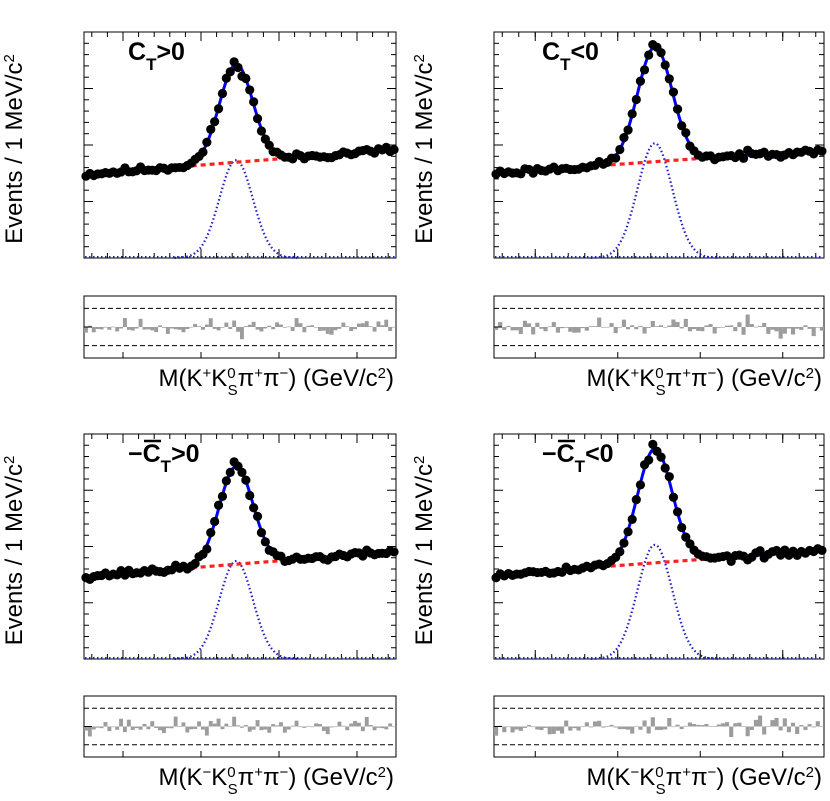  I want to click on panel-label: −CT>0, so click(164, 458).